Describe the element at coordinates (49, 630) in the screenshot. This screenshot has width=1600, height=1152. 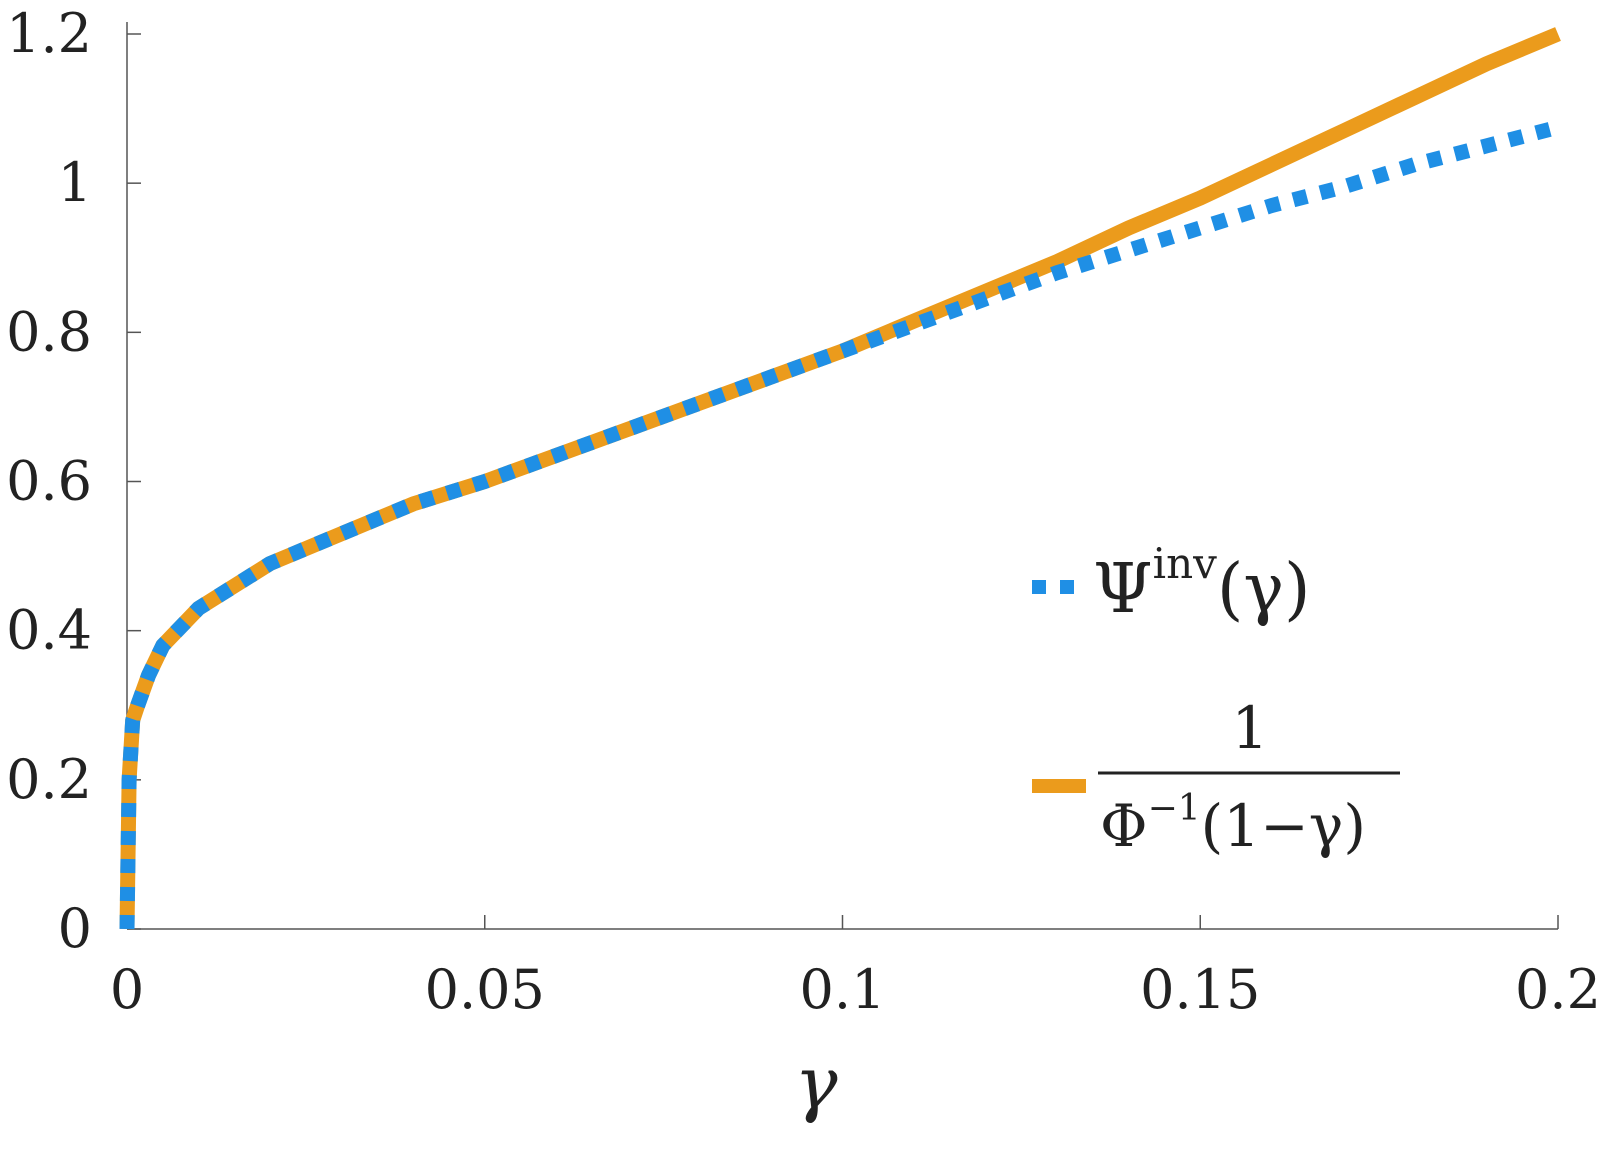
I see `y-tick-label: 0.4` at that location.